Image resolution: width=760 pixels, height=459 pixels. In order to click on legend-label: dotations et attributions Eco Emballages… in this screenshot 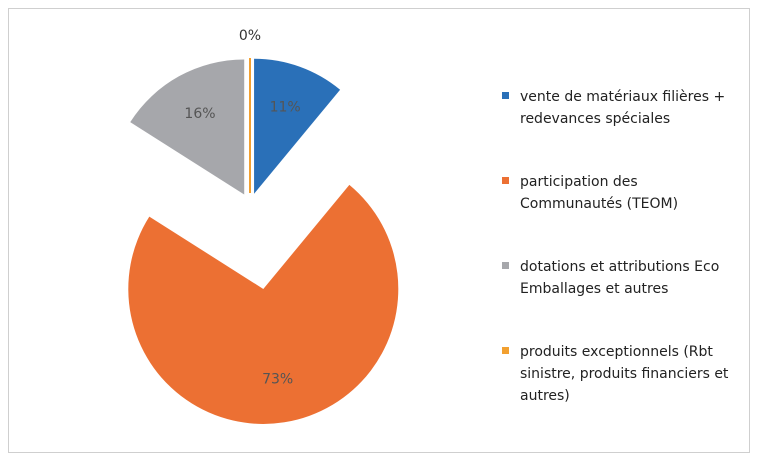, I will do `click(620, 278)`.